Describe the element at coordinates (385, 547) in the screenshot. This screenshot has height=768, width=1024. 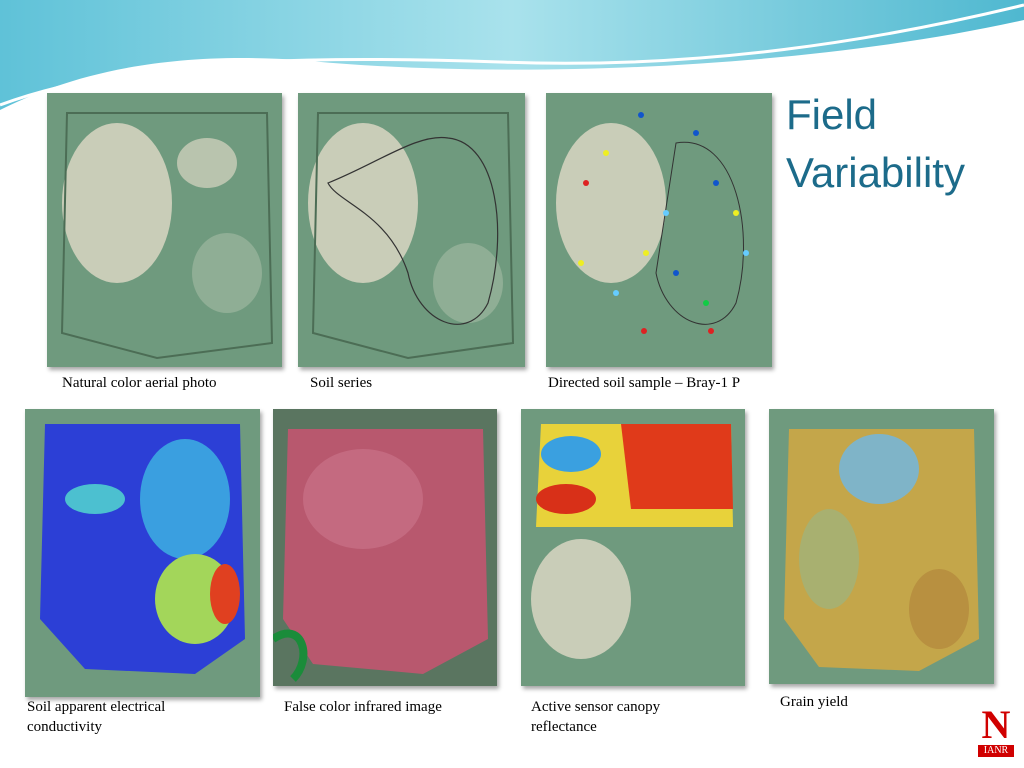
I see `infrared-image` at that location.